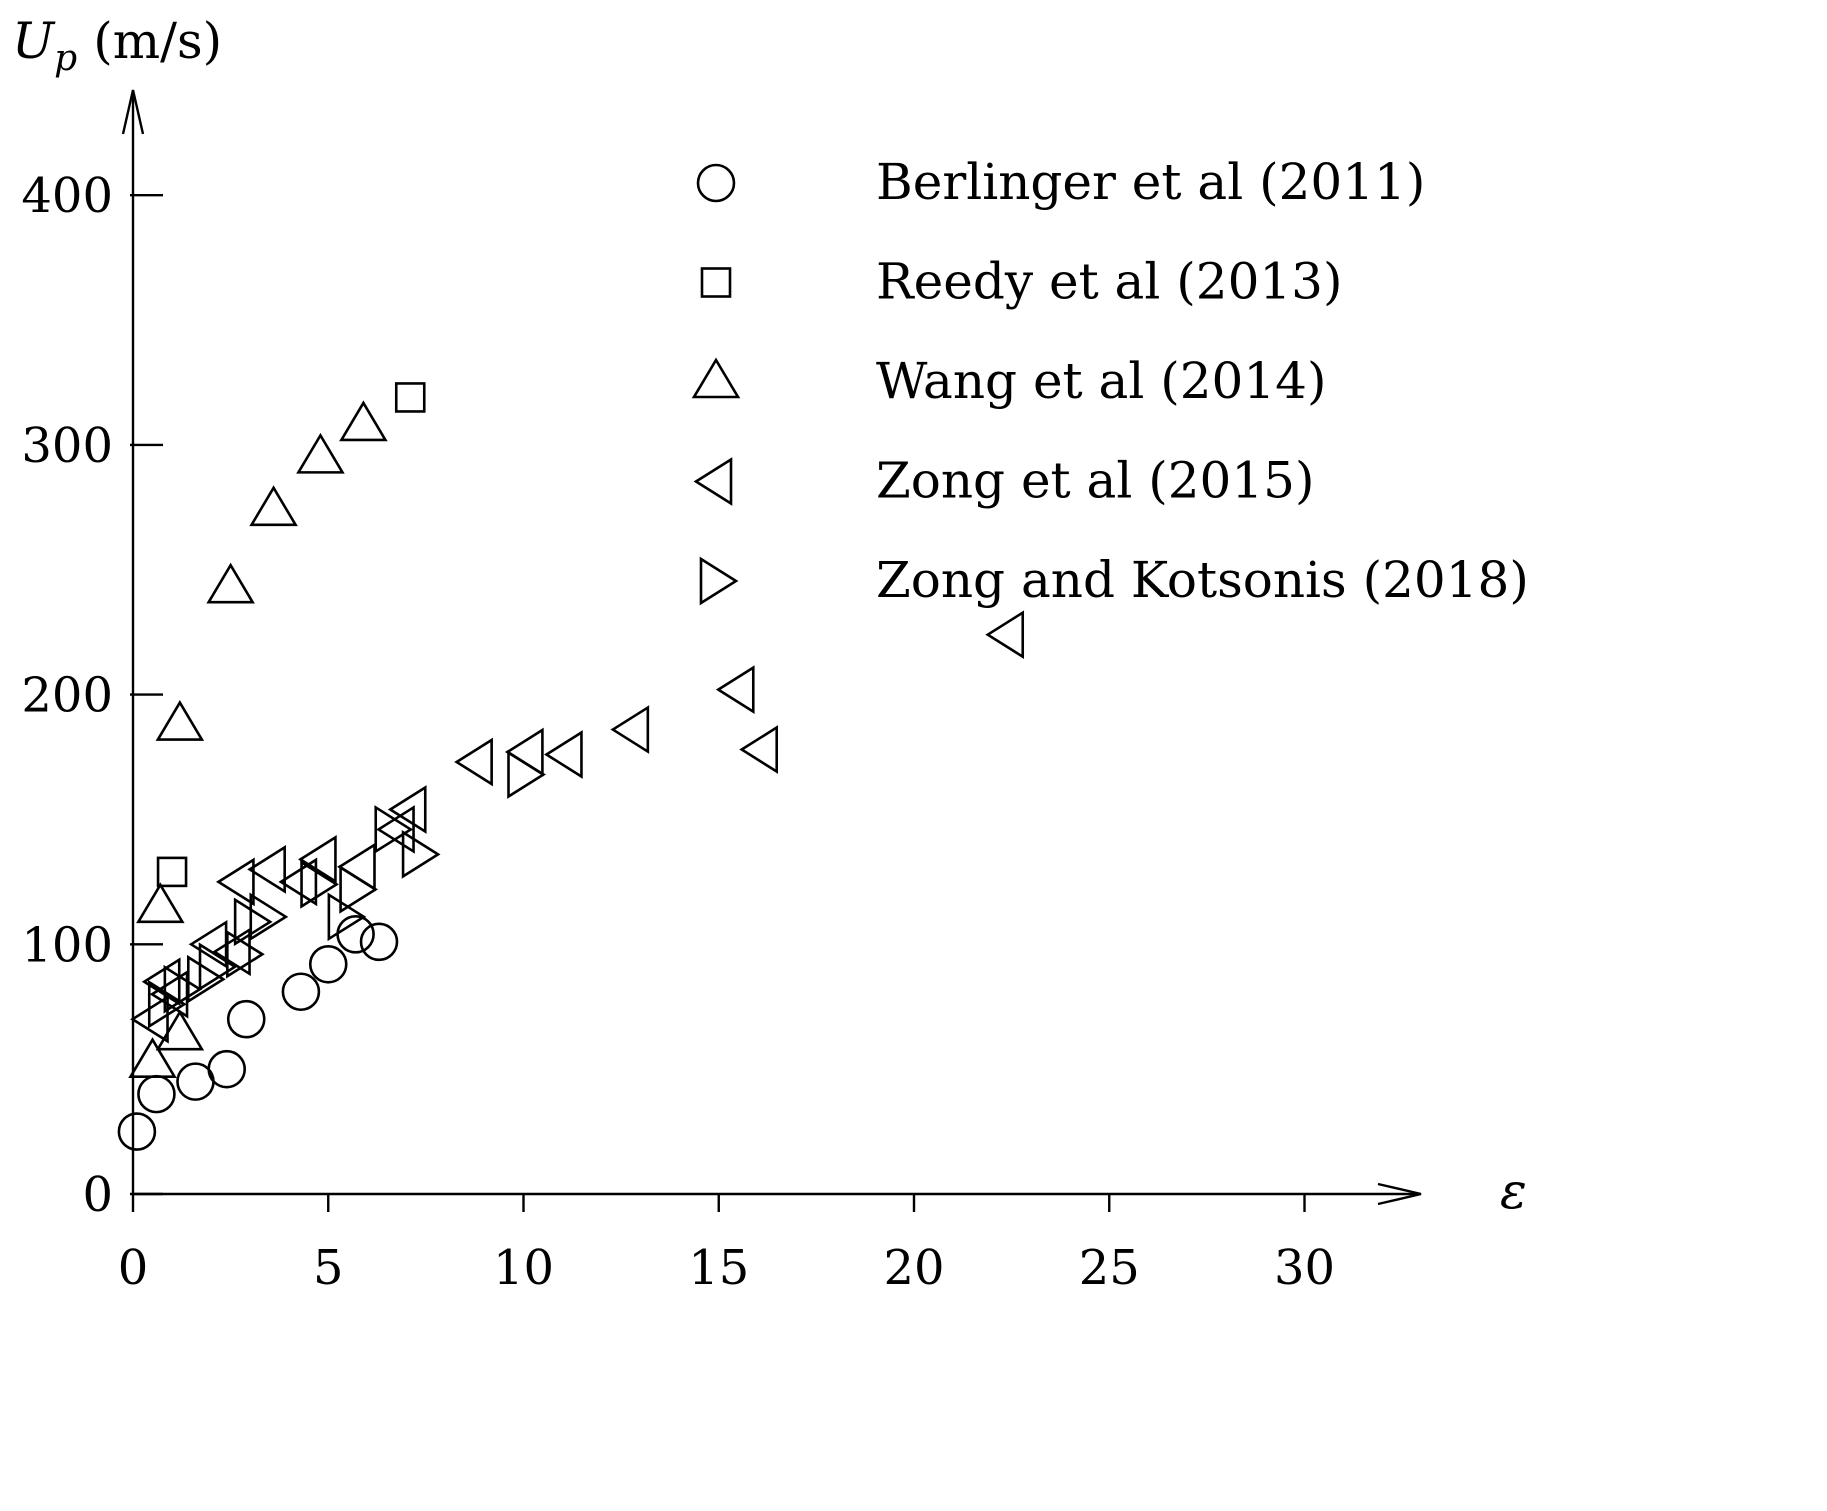 The width and height of the screenshot is (1827, 1511). Describe the element at coordinates (1101, 381) in the screenshot. I see `legend-label: Wang et al (2014)` at that location.